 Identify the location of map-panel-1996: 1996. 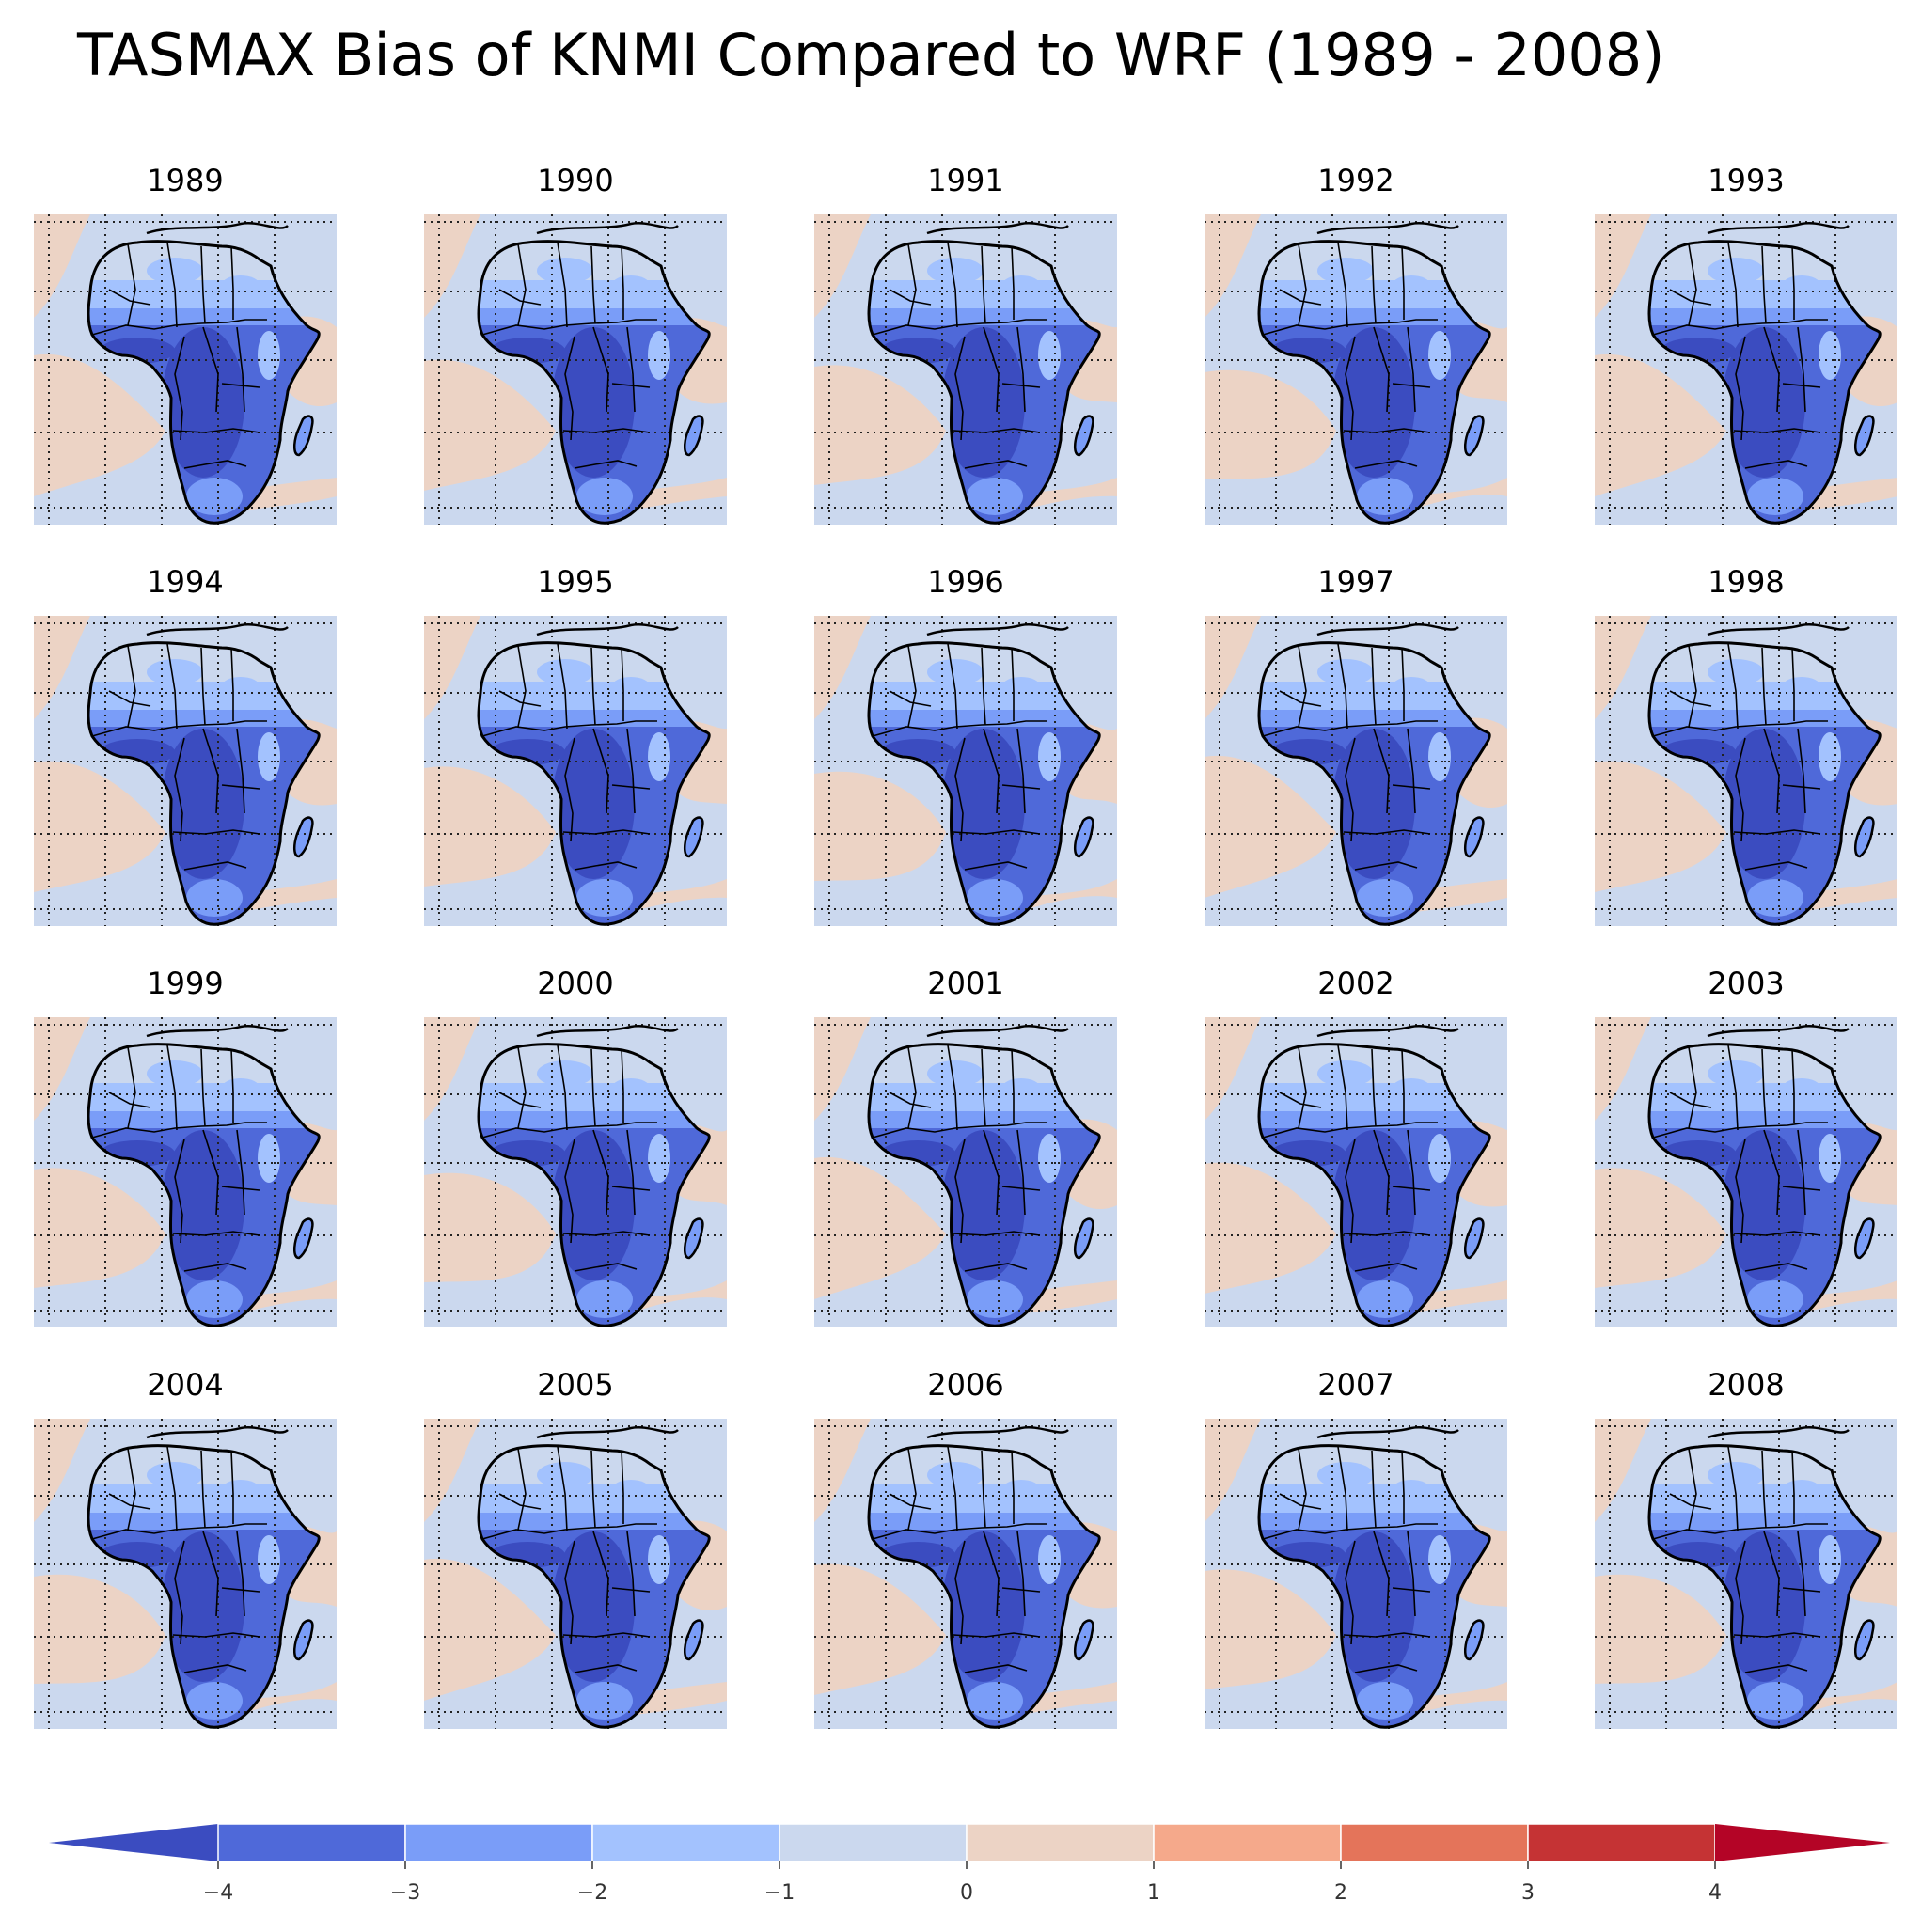
(965, 744).